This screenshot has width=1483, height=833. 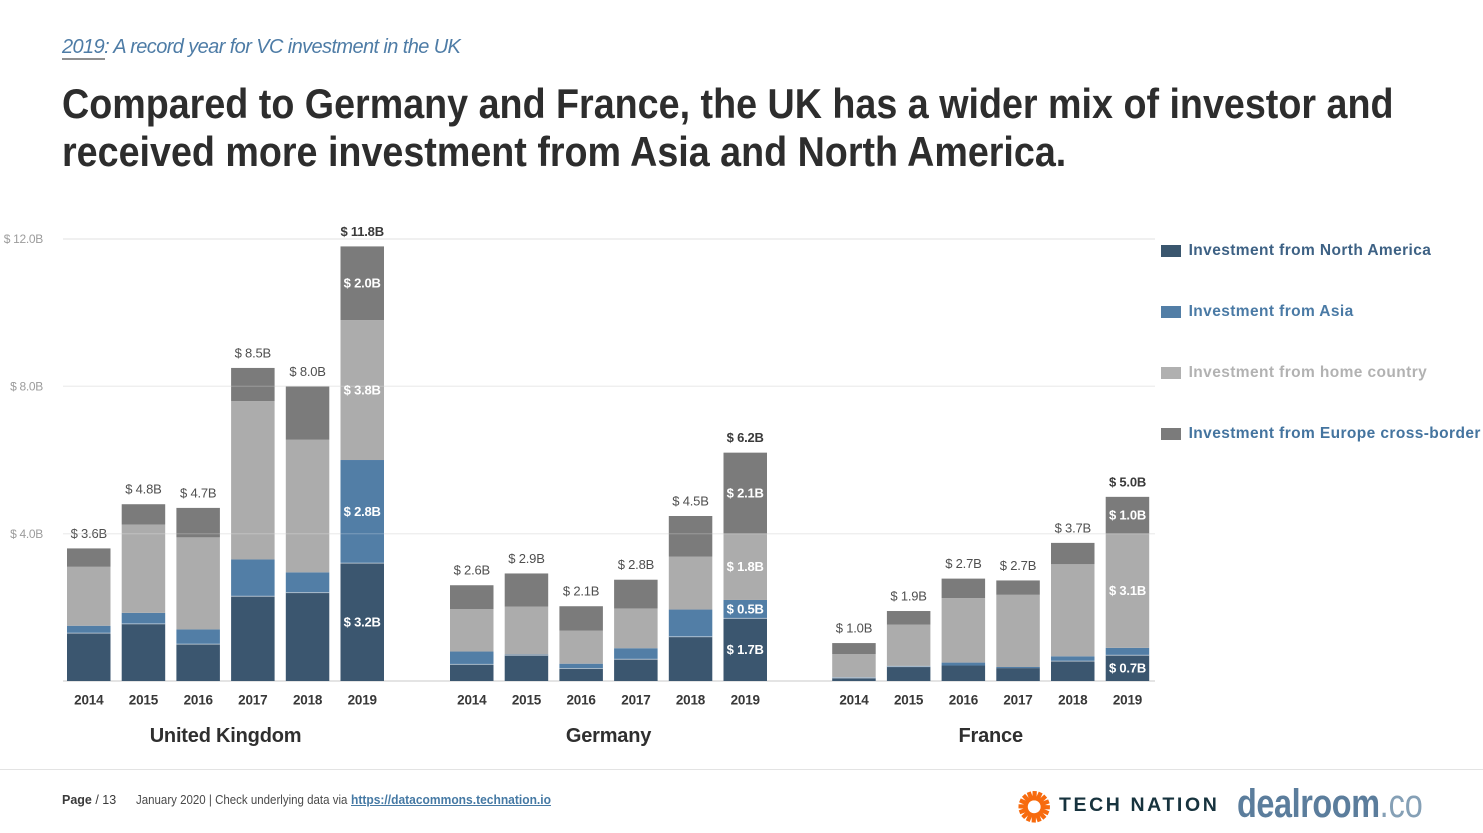 What do you see at coordinates (361, 231) in the screenshot?
I see `svg-text: $ 11.8B` at bounding box center [361, 231].